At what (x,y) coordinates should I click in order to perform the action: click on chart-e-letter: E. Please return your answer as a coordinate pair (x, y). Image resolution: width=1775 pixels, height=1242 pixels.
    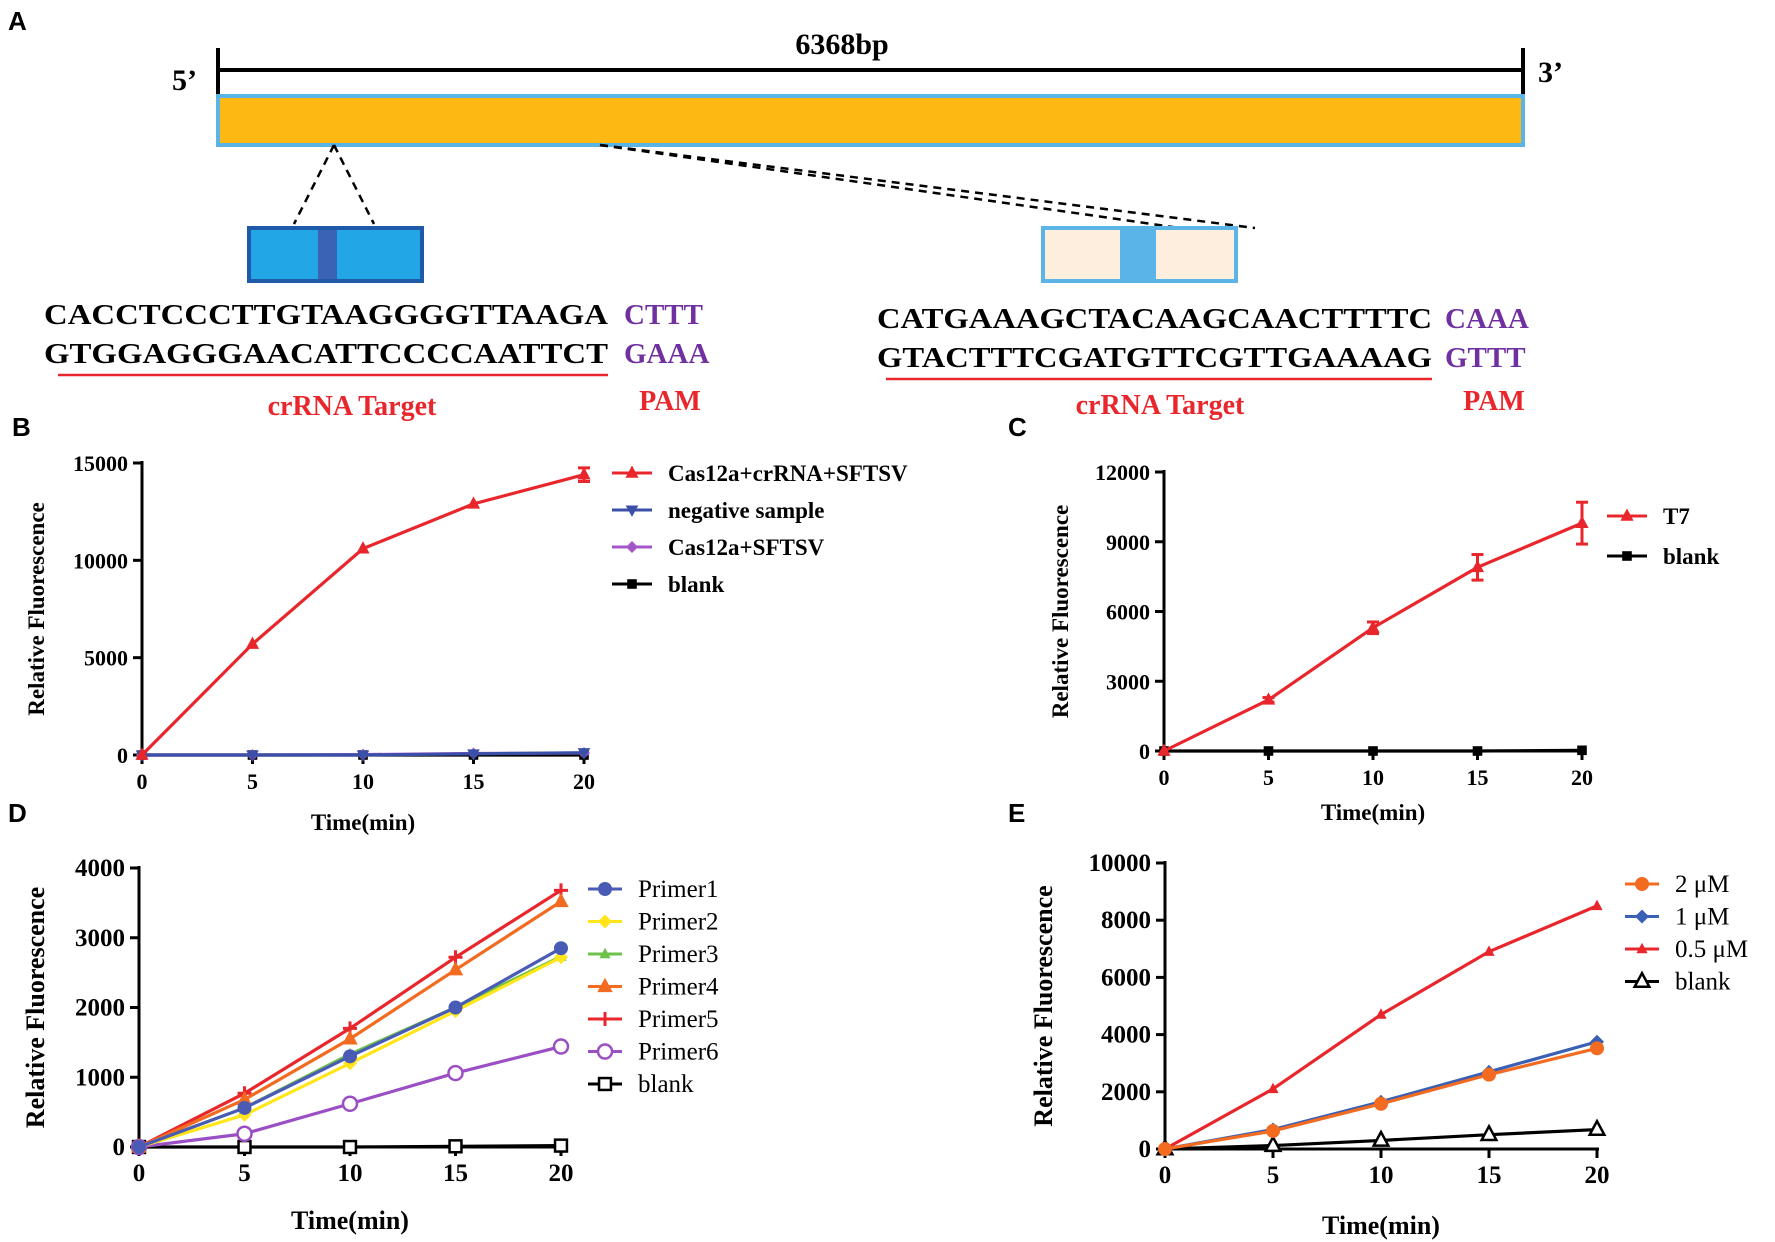
    Looking at the image, I should click on (1016, 813).